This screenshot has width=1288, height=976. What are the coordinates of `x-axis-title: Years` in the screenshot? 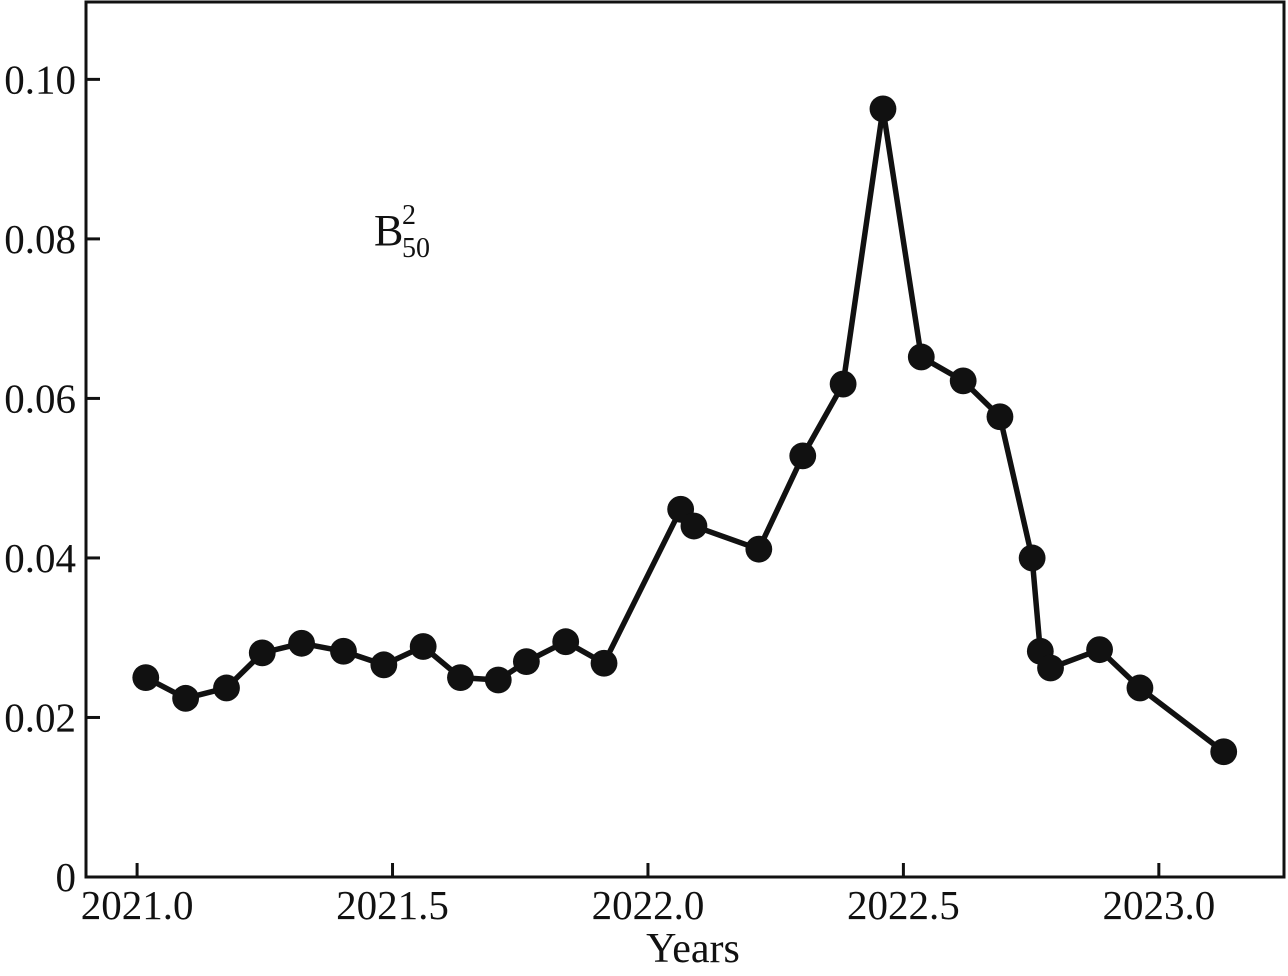 It's located at (693, 949).